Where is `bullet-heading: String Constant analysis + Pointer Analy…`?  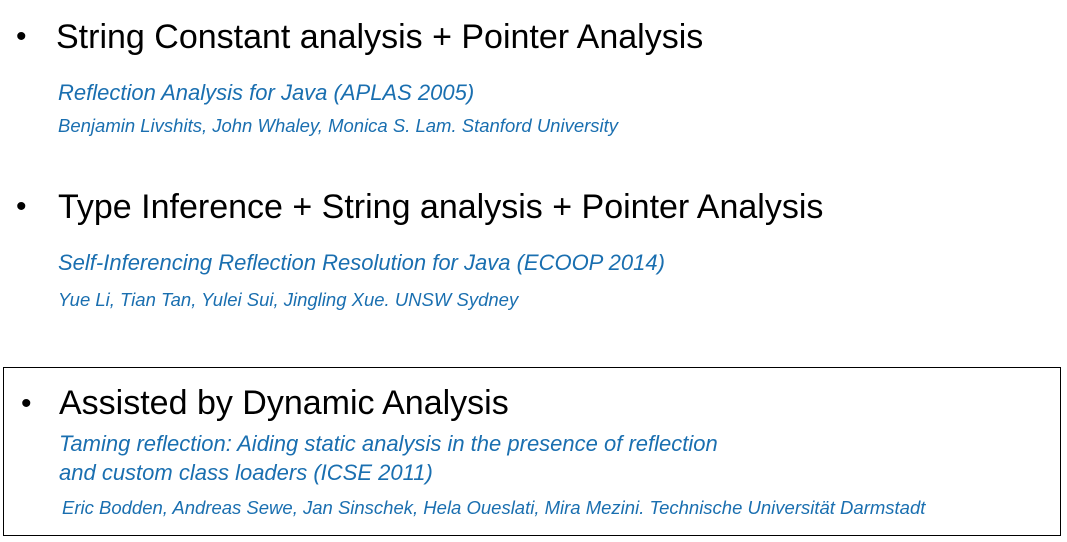 bullet-heading: String Constant analysis + Pointer Analy… is located at coordinates (380, 37).